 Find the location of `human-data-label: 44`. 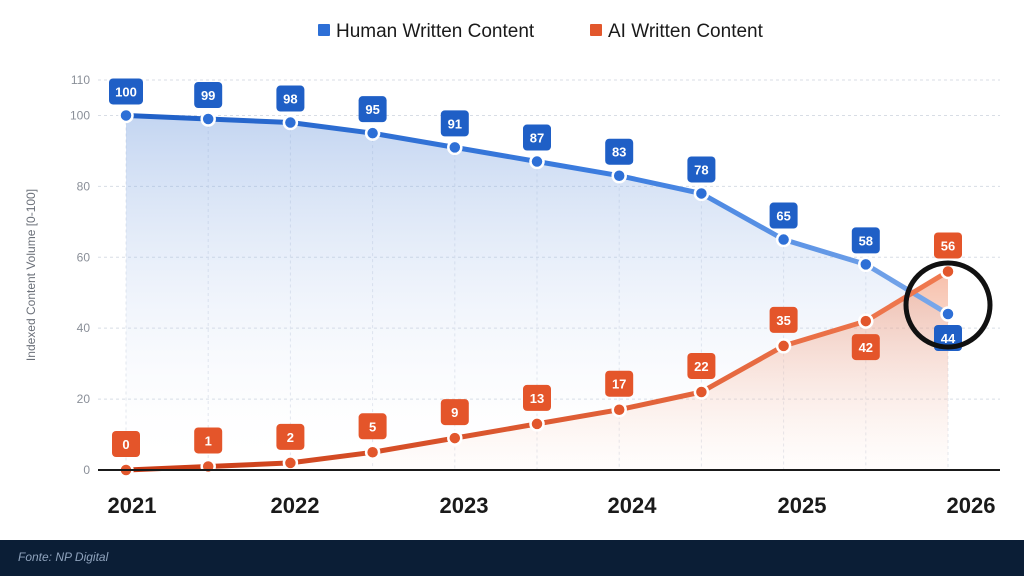

human-data-label: 44 is located at coordinates (948, 338).